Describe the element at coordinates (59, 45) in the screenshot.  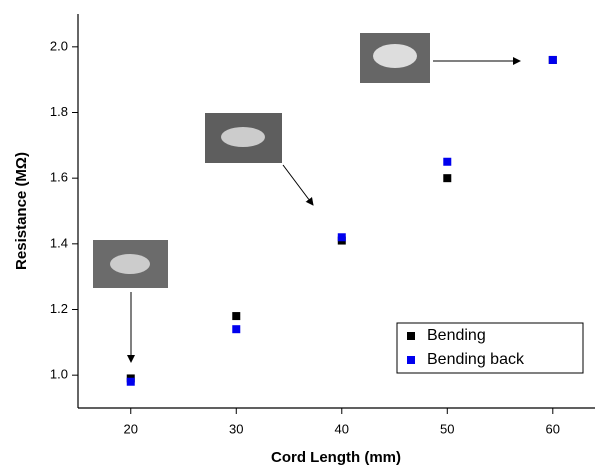
I see `y-tick-label: 2.0` at that location.